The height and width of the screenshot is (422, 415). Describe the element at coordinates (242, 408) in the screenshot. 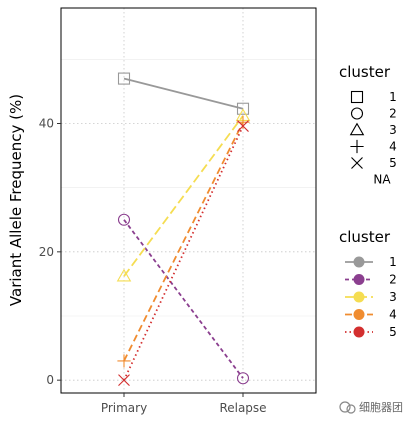

I see `x-tick-label: Relapse` at that location.